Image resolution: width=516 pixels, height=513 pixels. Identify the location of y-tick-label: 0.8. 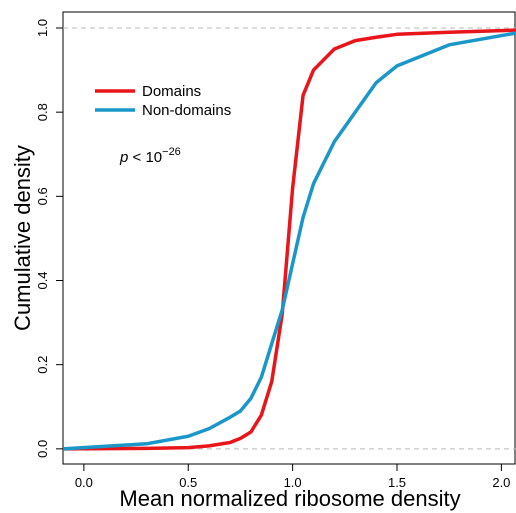
(42, 112).